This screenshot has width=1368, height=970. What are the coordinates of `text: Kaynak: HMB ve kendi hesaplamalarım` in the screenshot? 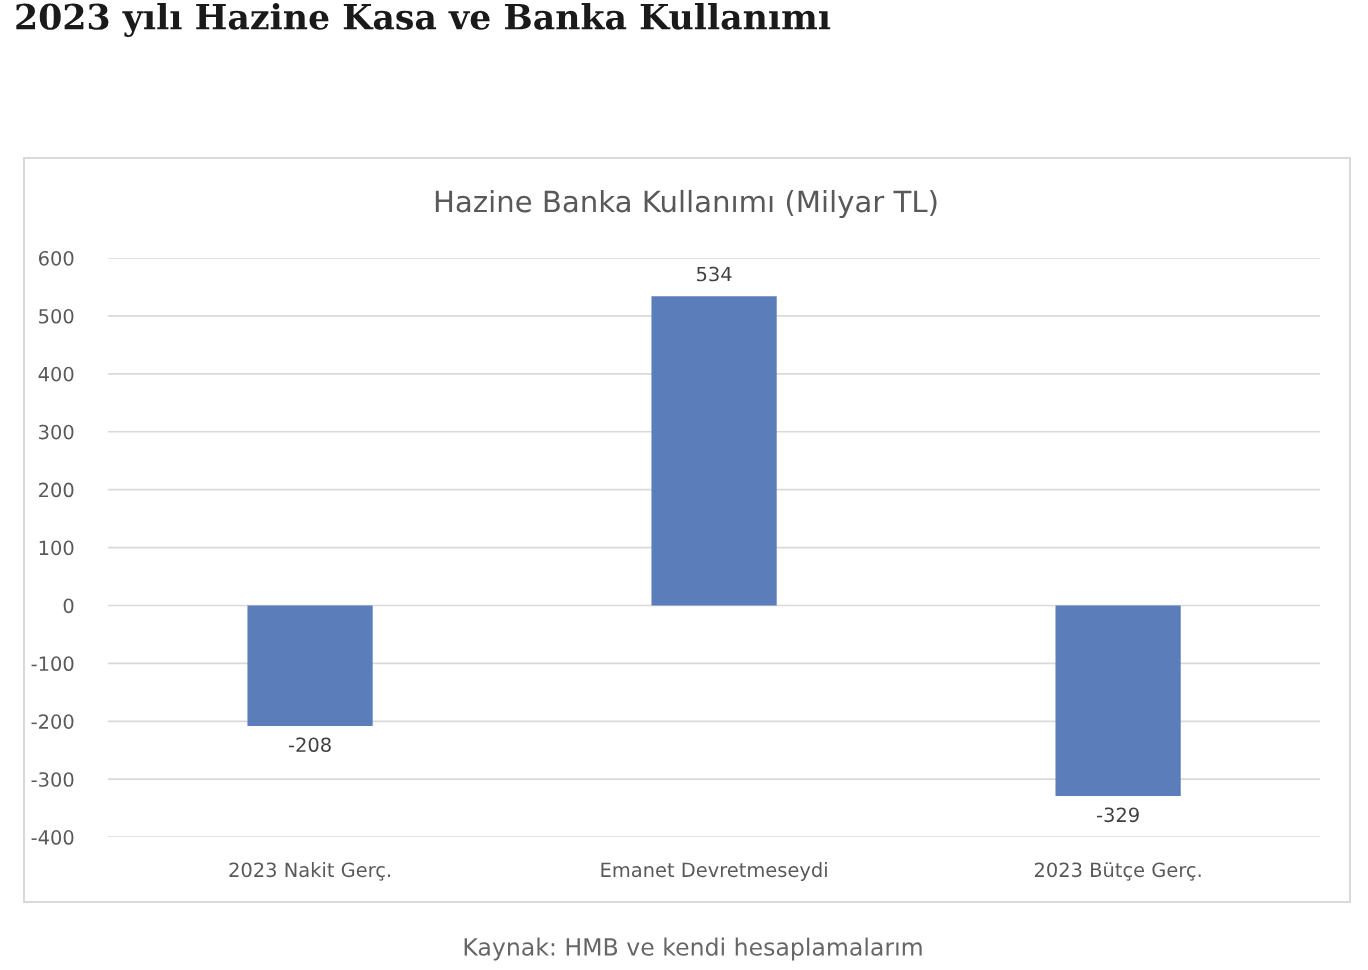 It's located at (693, 949).